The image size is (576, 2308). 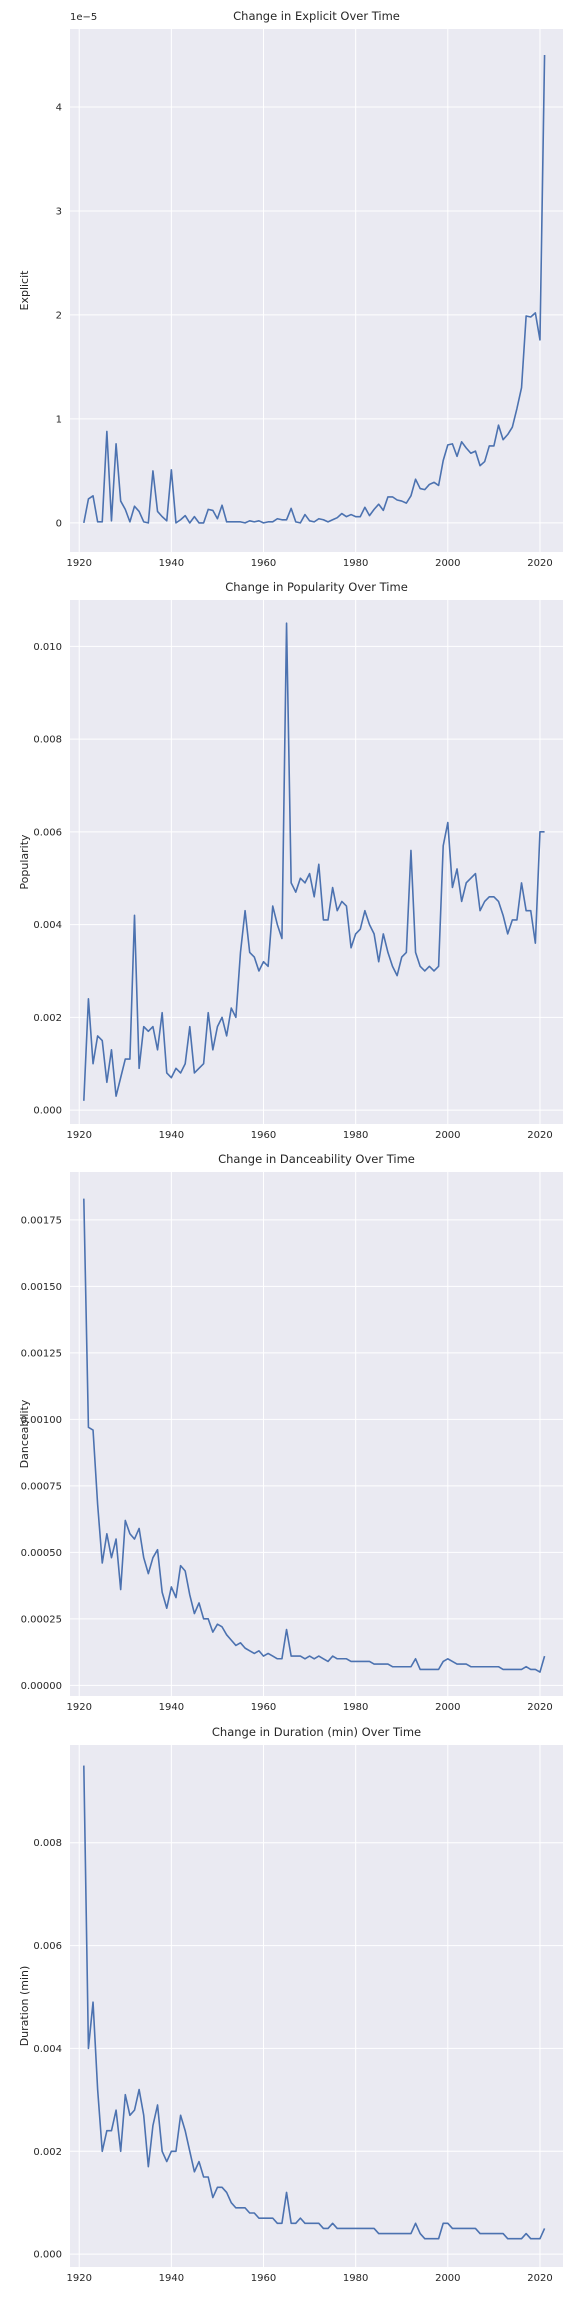 I want to click on y-axis-label: Explicit, so click(x=24, y=290).